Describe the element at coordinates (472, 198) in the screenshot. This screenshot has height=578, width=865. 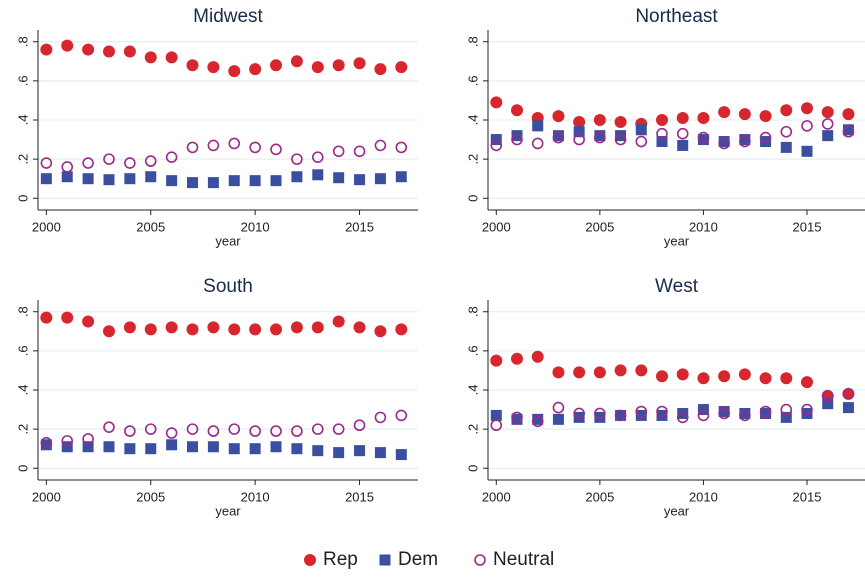
I see `y-tick-label: 0` at that location.